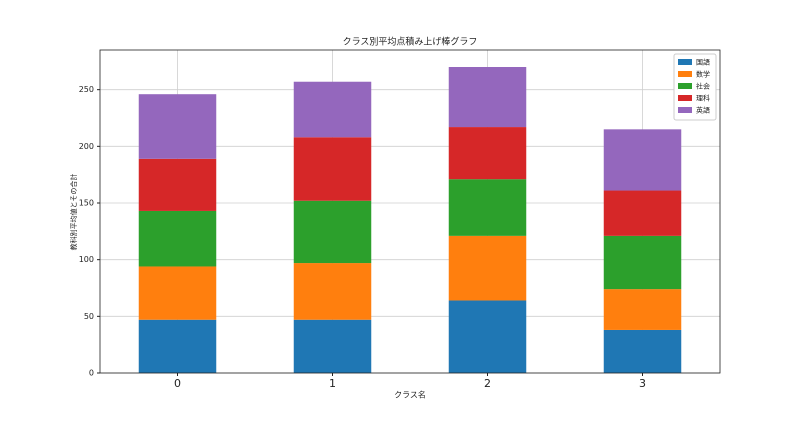 The image size is (800, 426). Describe the element at coordinates (695, 87) in the screenshot. I see `legend-box` at that location.